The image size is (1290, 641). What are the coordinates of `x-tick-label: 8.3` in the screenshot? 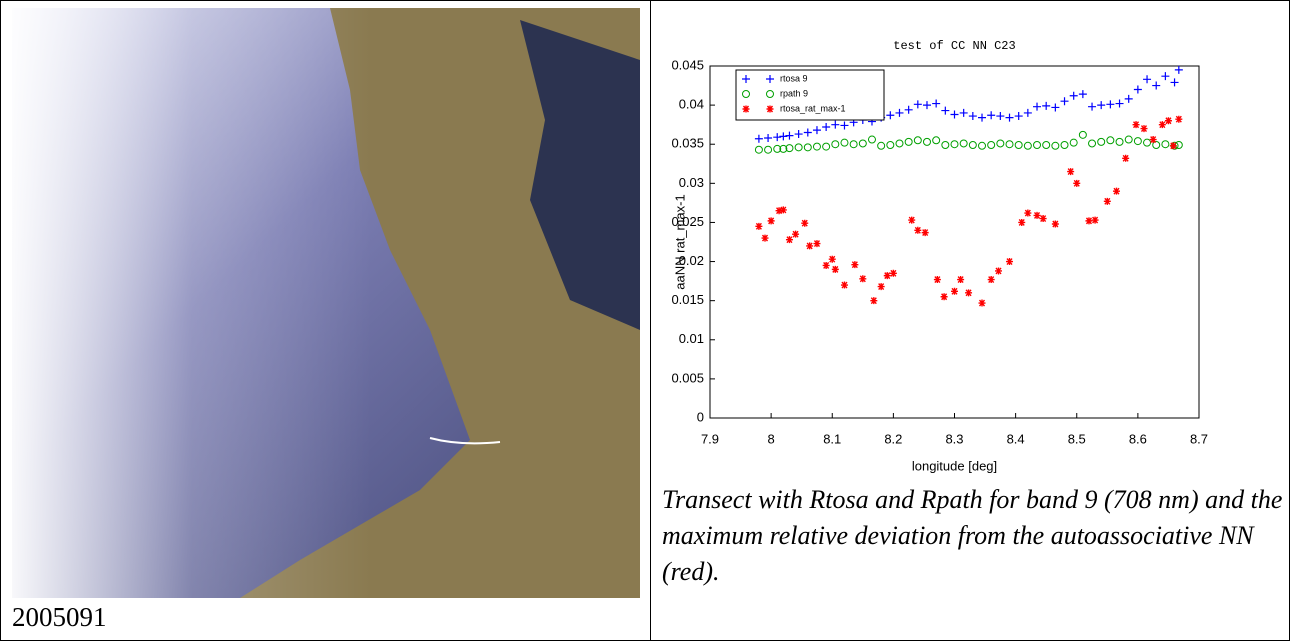 It's located at (954, 438).